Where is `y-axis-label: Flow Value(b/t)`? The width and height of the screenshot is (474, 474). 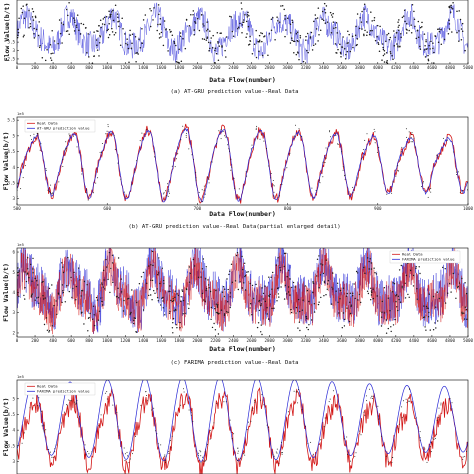
y-axis-label: Flow Value(b/t) is located at coordinates (6, 292).